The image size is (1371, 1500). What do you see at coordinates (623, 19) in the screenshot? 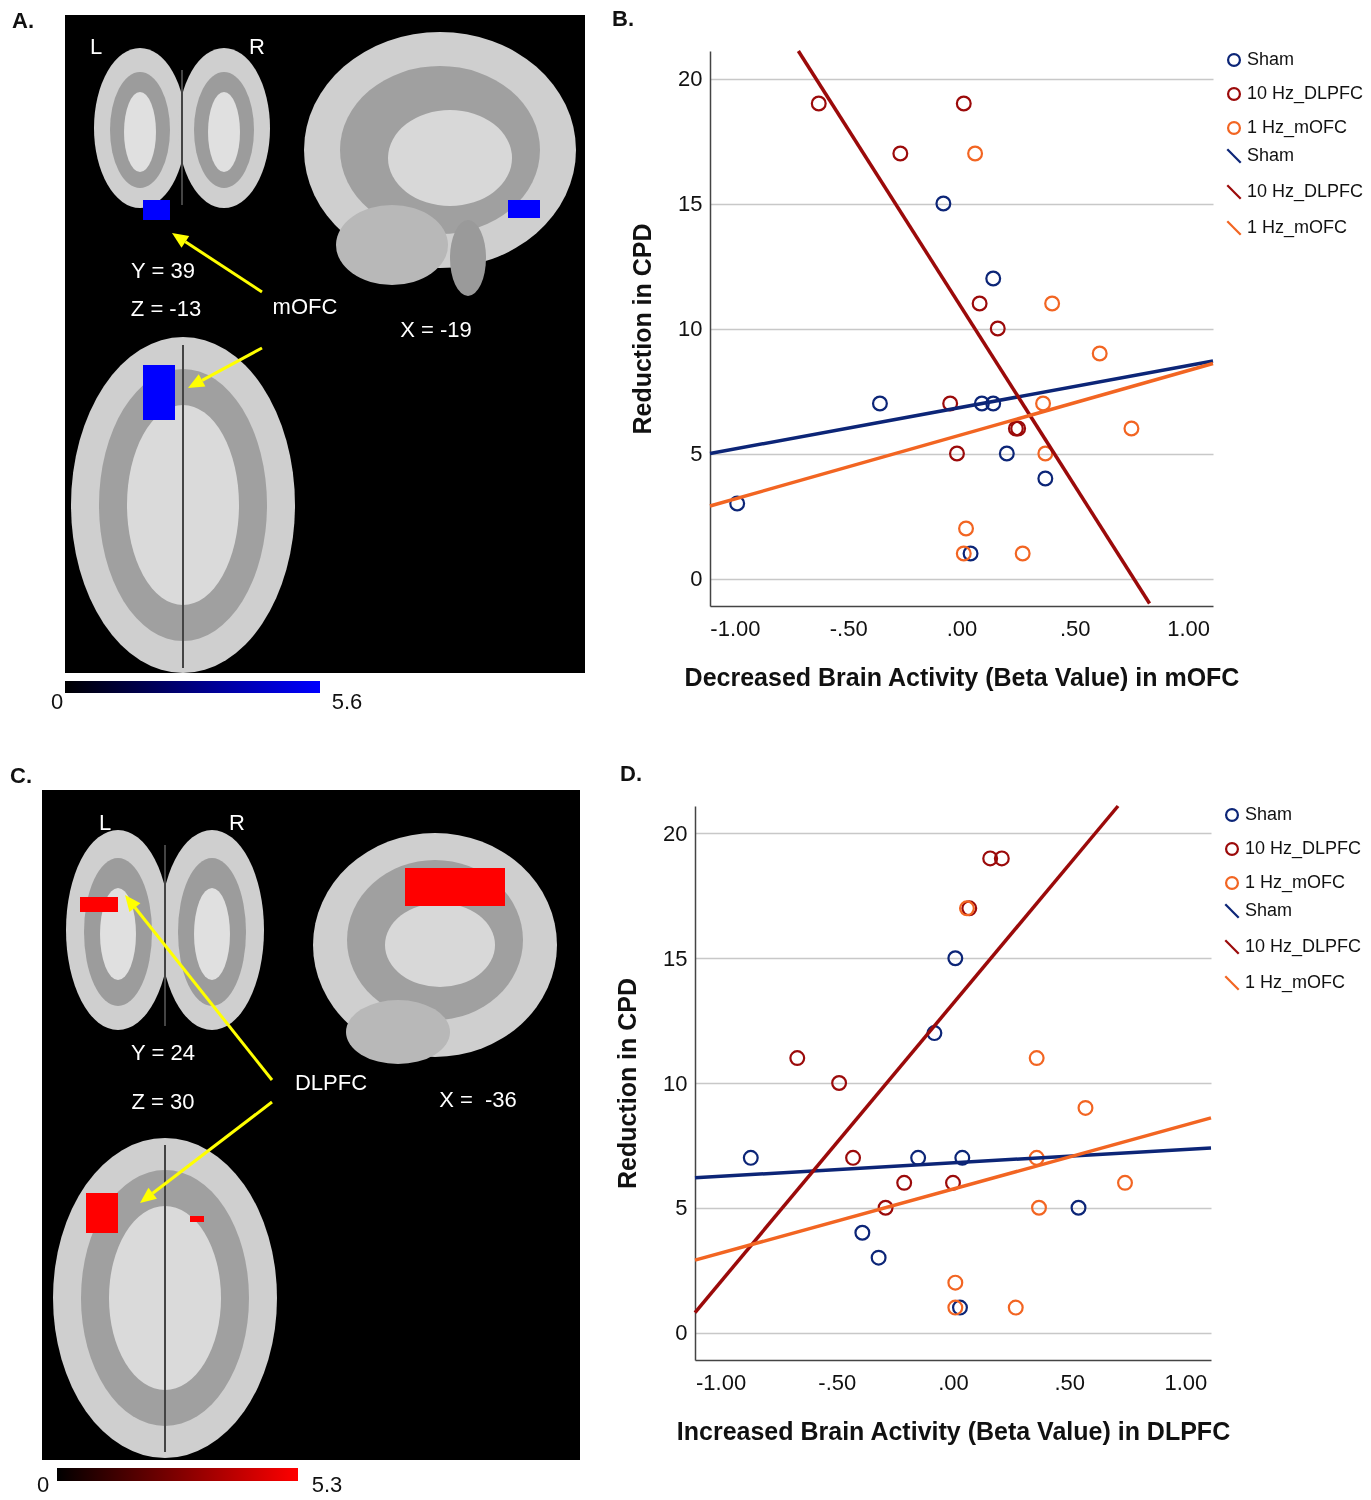
I see `chart-title: B.` at bounding box center [623, 19].